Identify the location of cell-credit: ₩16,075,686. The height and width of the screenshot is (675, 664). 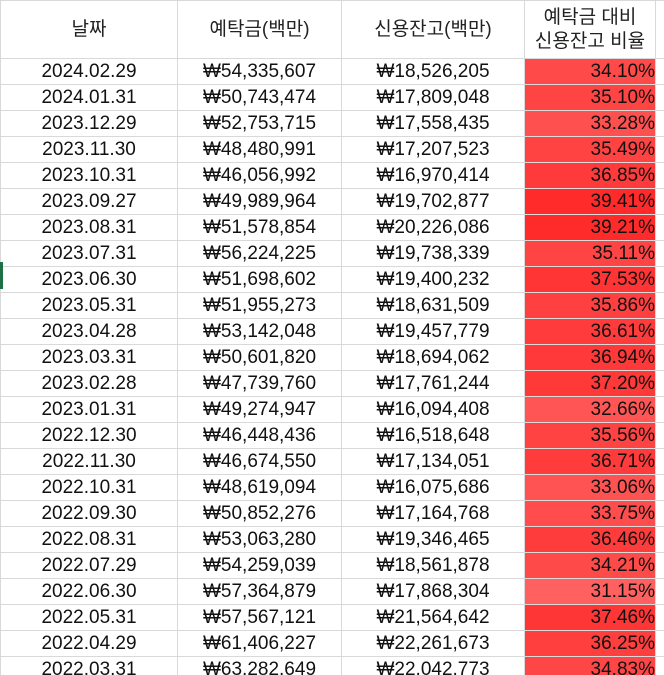
(433, 487).